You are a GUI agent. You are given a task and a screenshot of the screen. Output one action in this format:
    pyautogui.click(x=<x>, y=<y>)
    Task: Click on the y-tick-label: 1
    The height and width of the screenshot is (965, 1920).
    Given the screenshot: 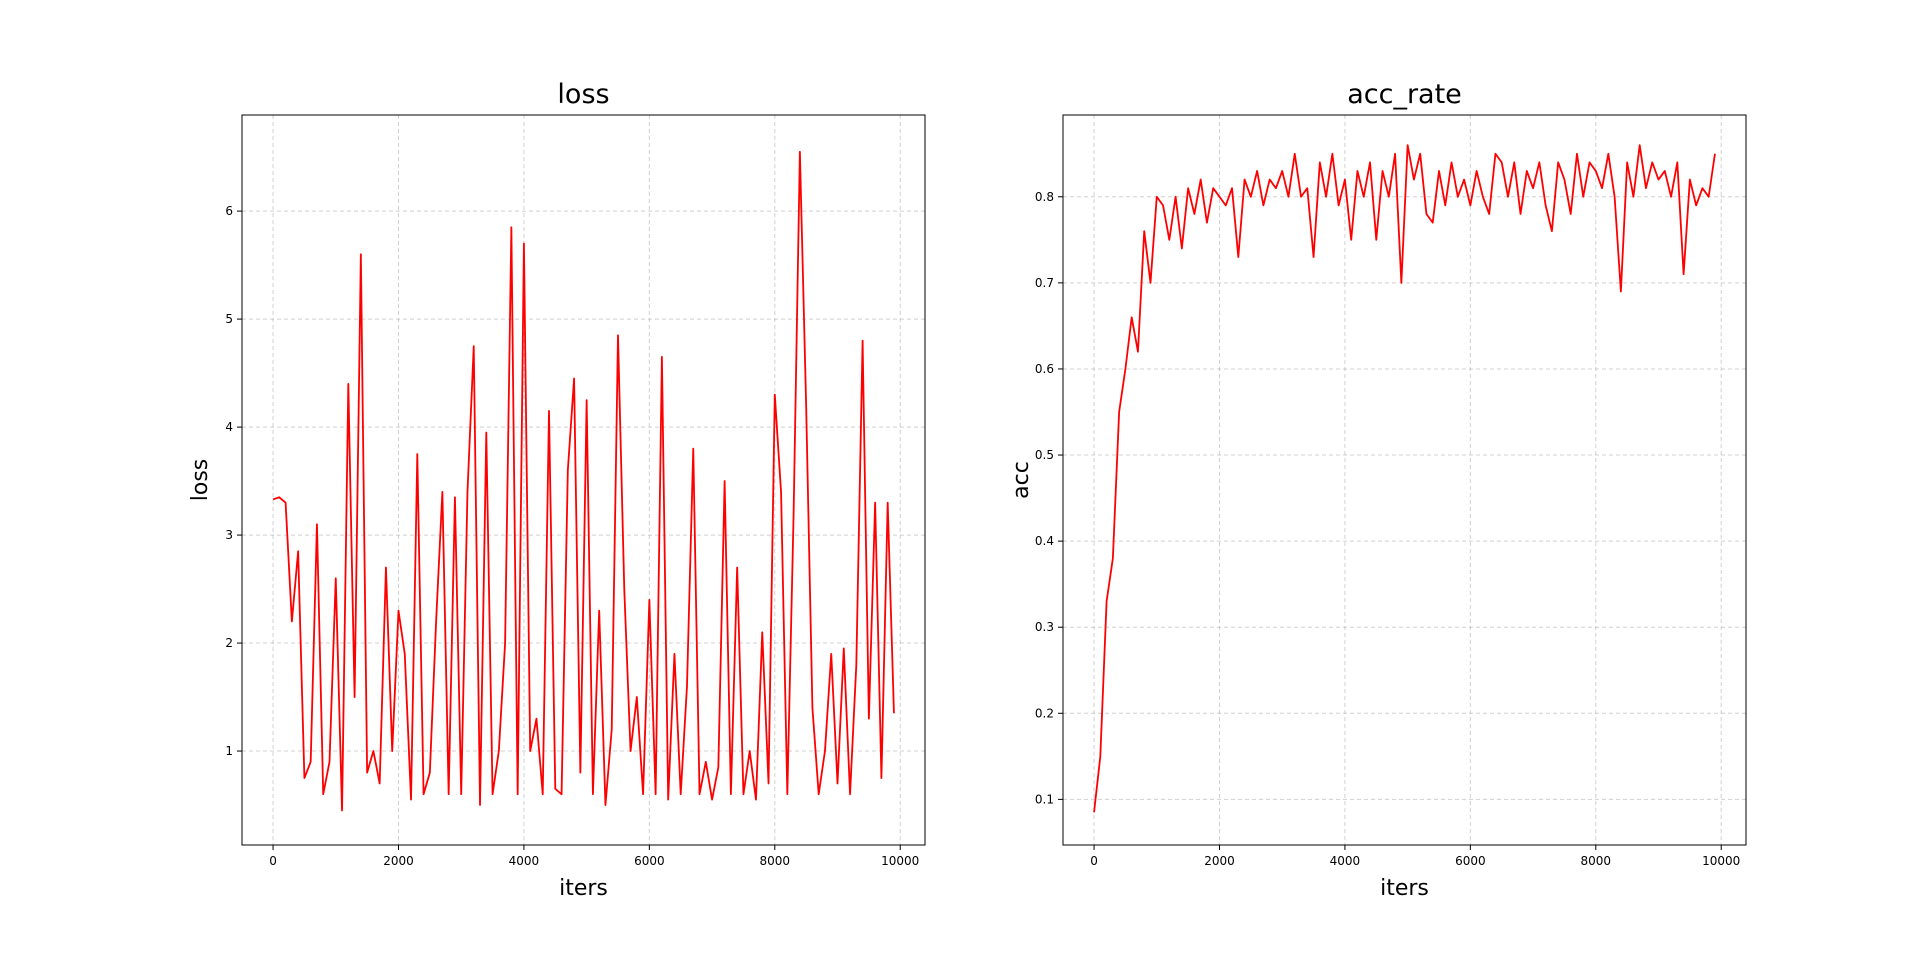 What is the action you would take?
    pyautogui.click(x=229, y=751)
    